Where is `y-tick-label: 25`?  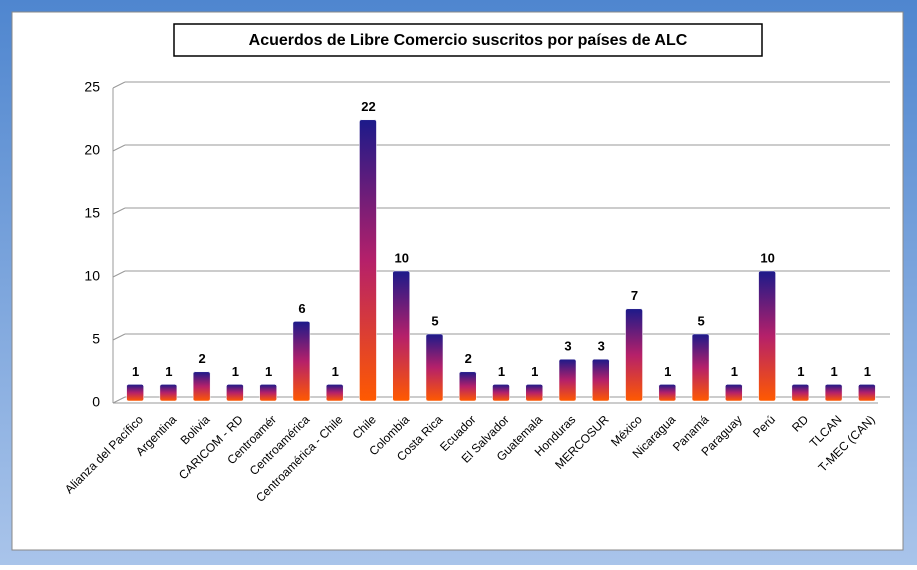 y-tick-label: 25 is located at coordinates (92, 87).